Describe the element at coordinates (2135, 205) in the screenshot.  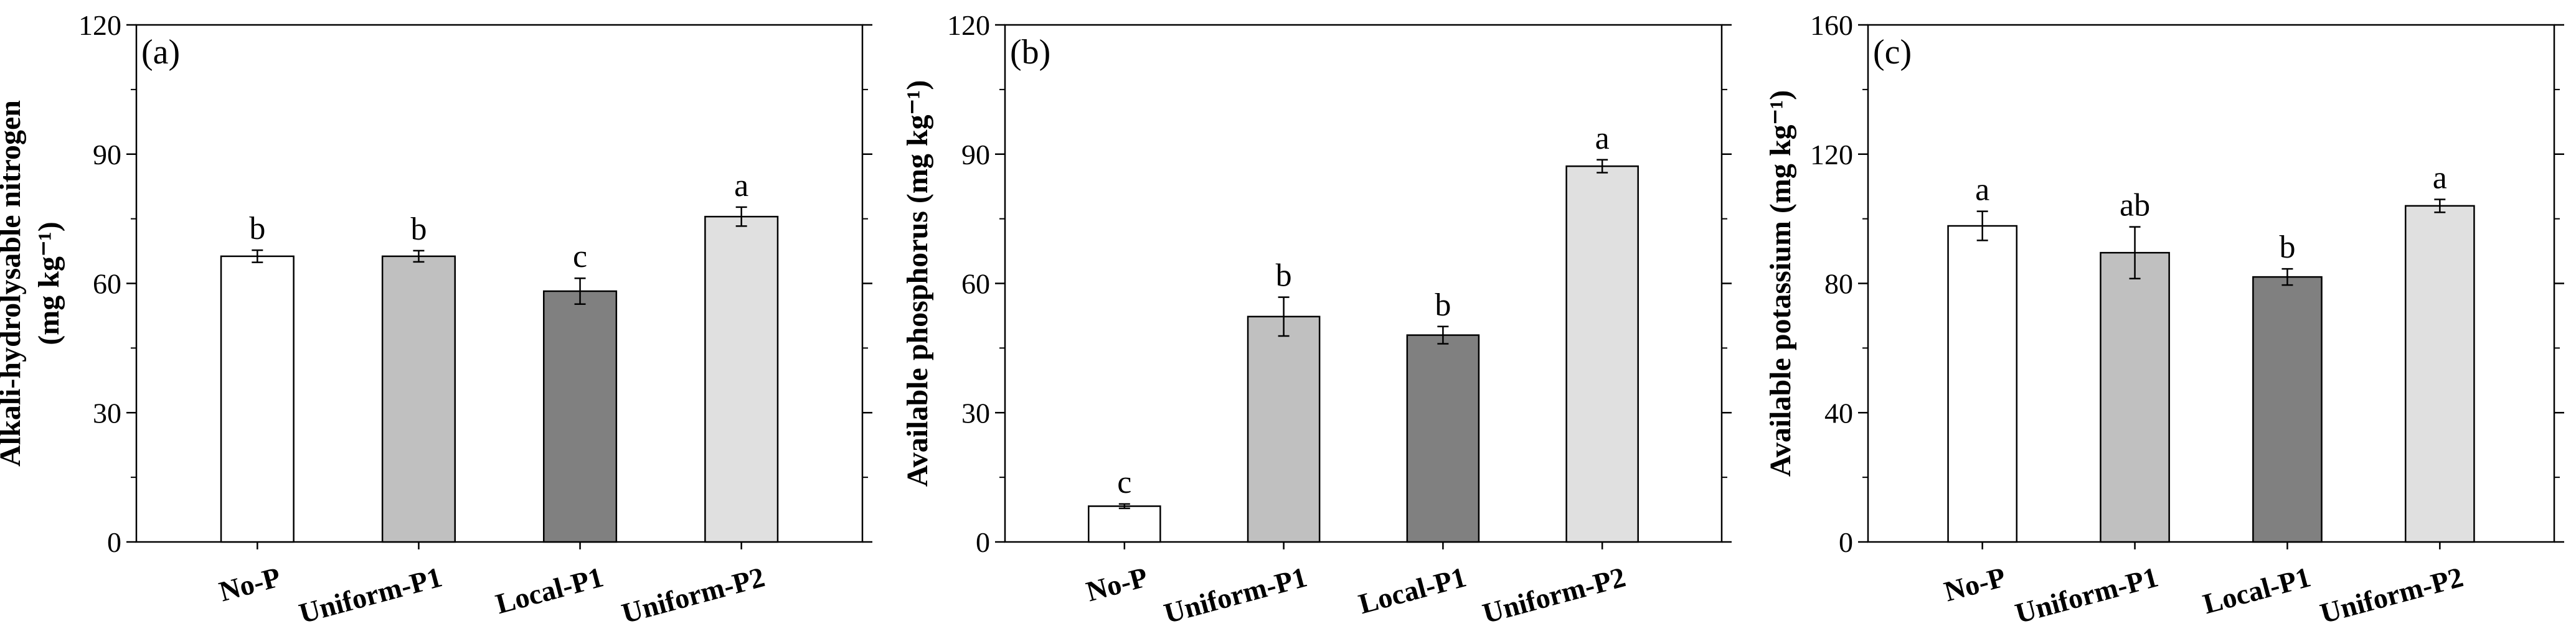
I see `significance-label: ab` at that location.